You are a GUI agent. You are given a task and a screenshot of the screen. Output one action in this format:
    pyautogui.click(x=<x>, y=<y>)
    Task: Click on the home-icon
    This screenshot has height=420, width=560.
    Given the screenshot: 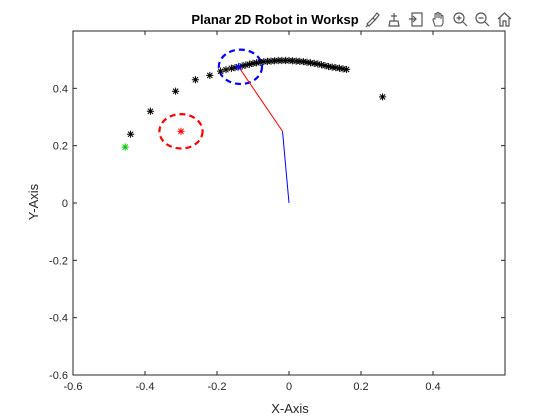 What is the action you would take?
    pyautogui.click(x=504, y=19)
    